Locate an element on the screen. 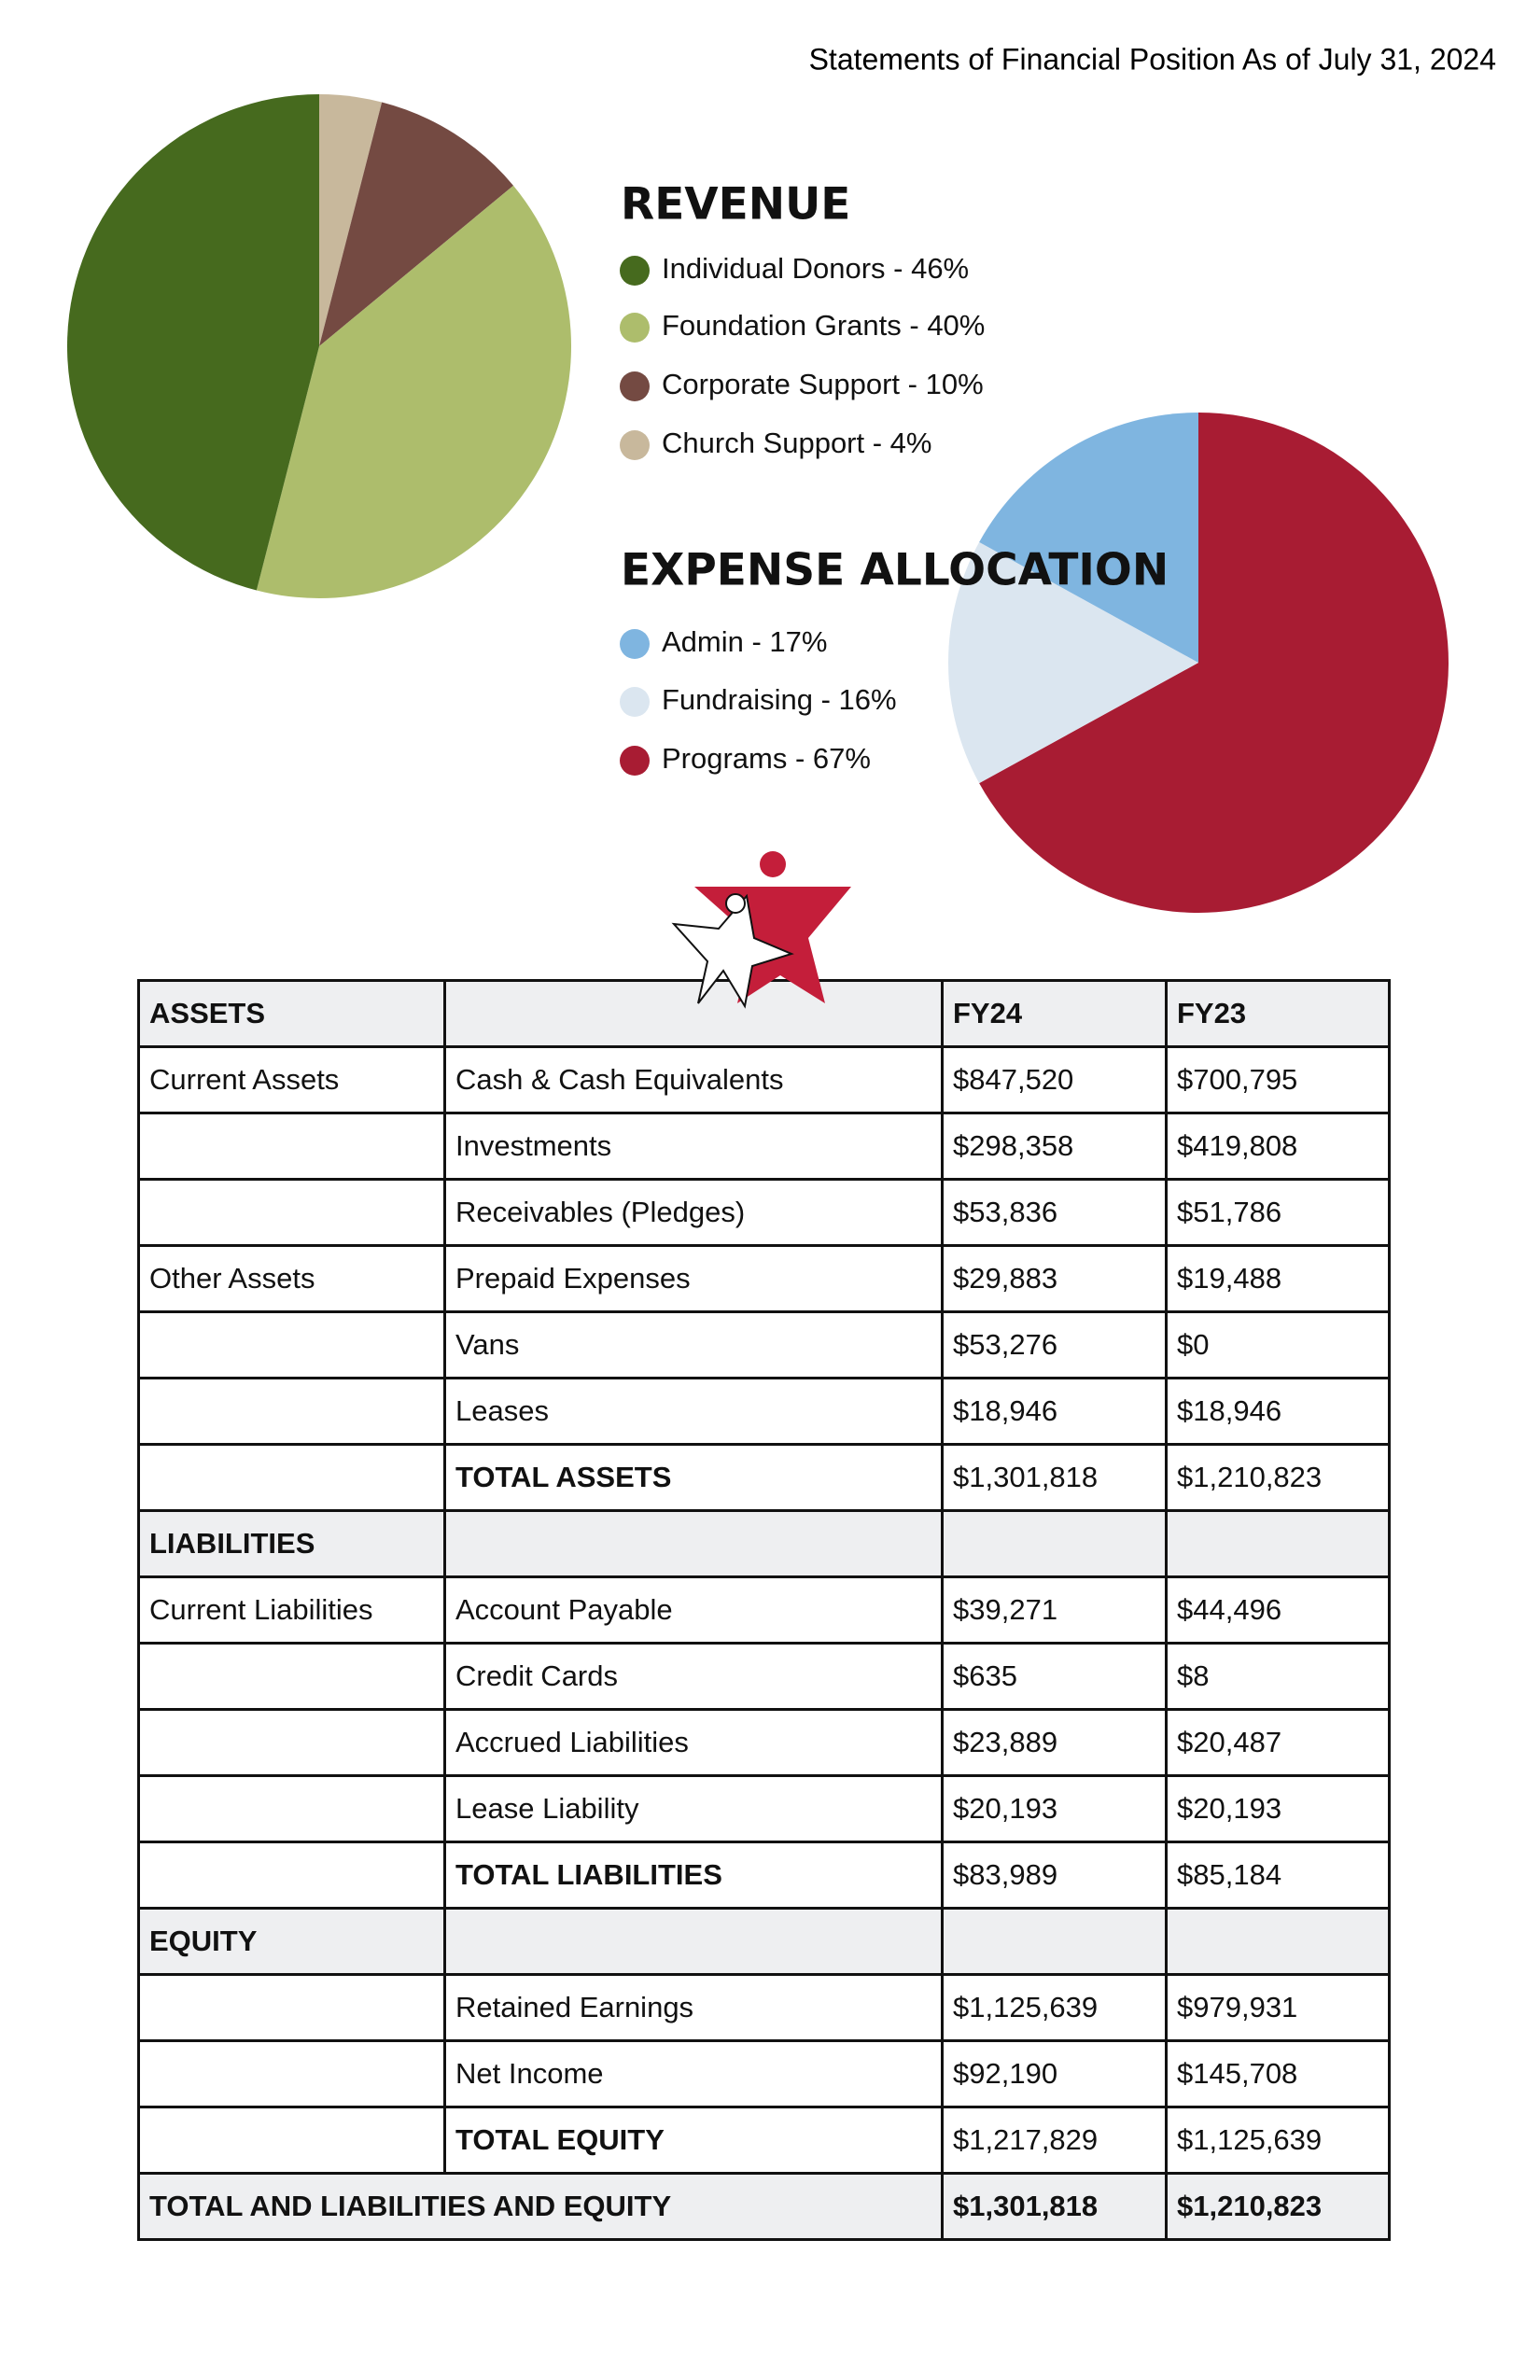 The height and width of the screenshot is (2380, 1540). table-cell: Leases is located at coordinates (693, 1411).